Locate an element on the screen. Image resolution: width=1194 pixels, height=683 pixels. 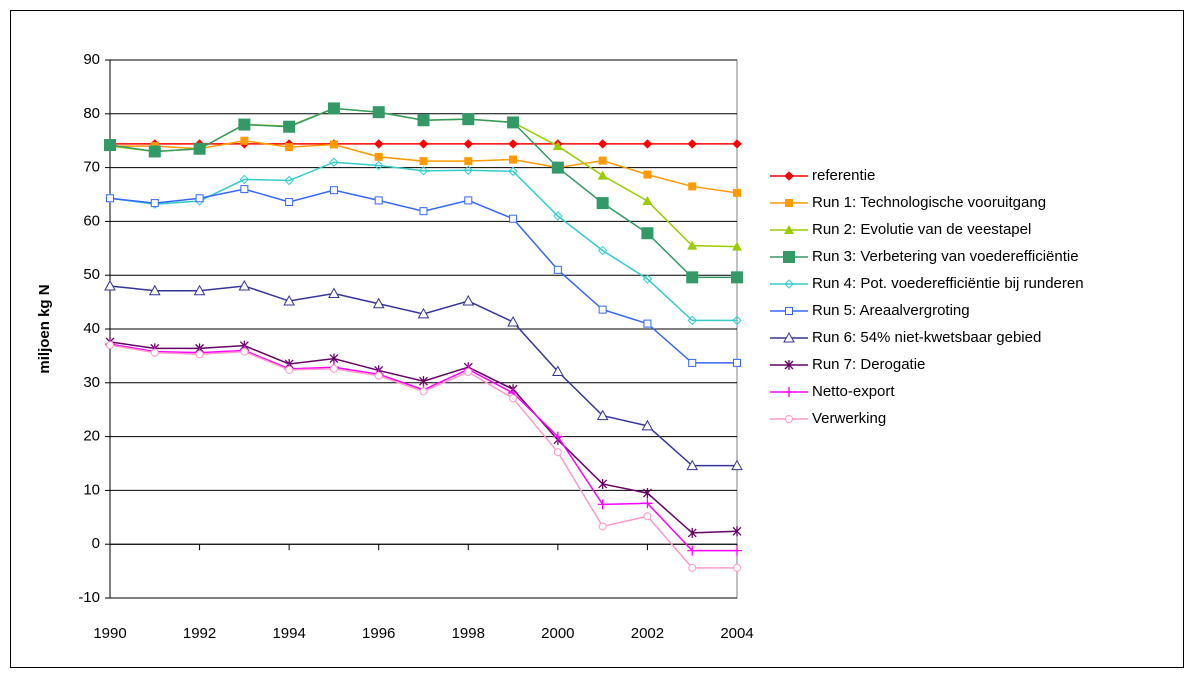
x-tick-label: 1990 is located at coordinates (109, 633).